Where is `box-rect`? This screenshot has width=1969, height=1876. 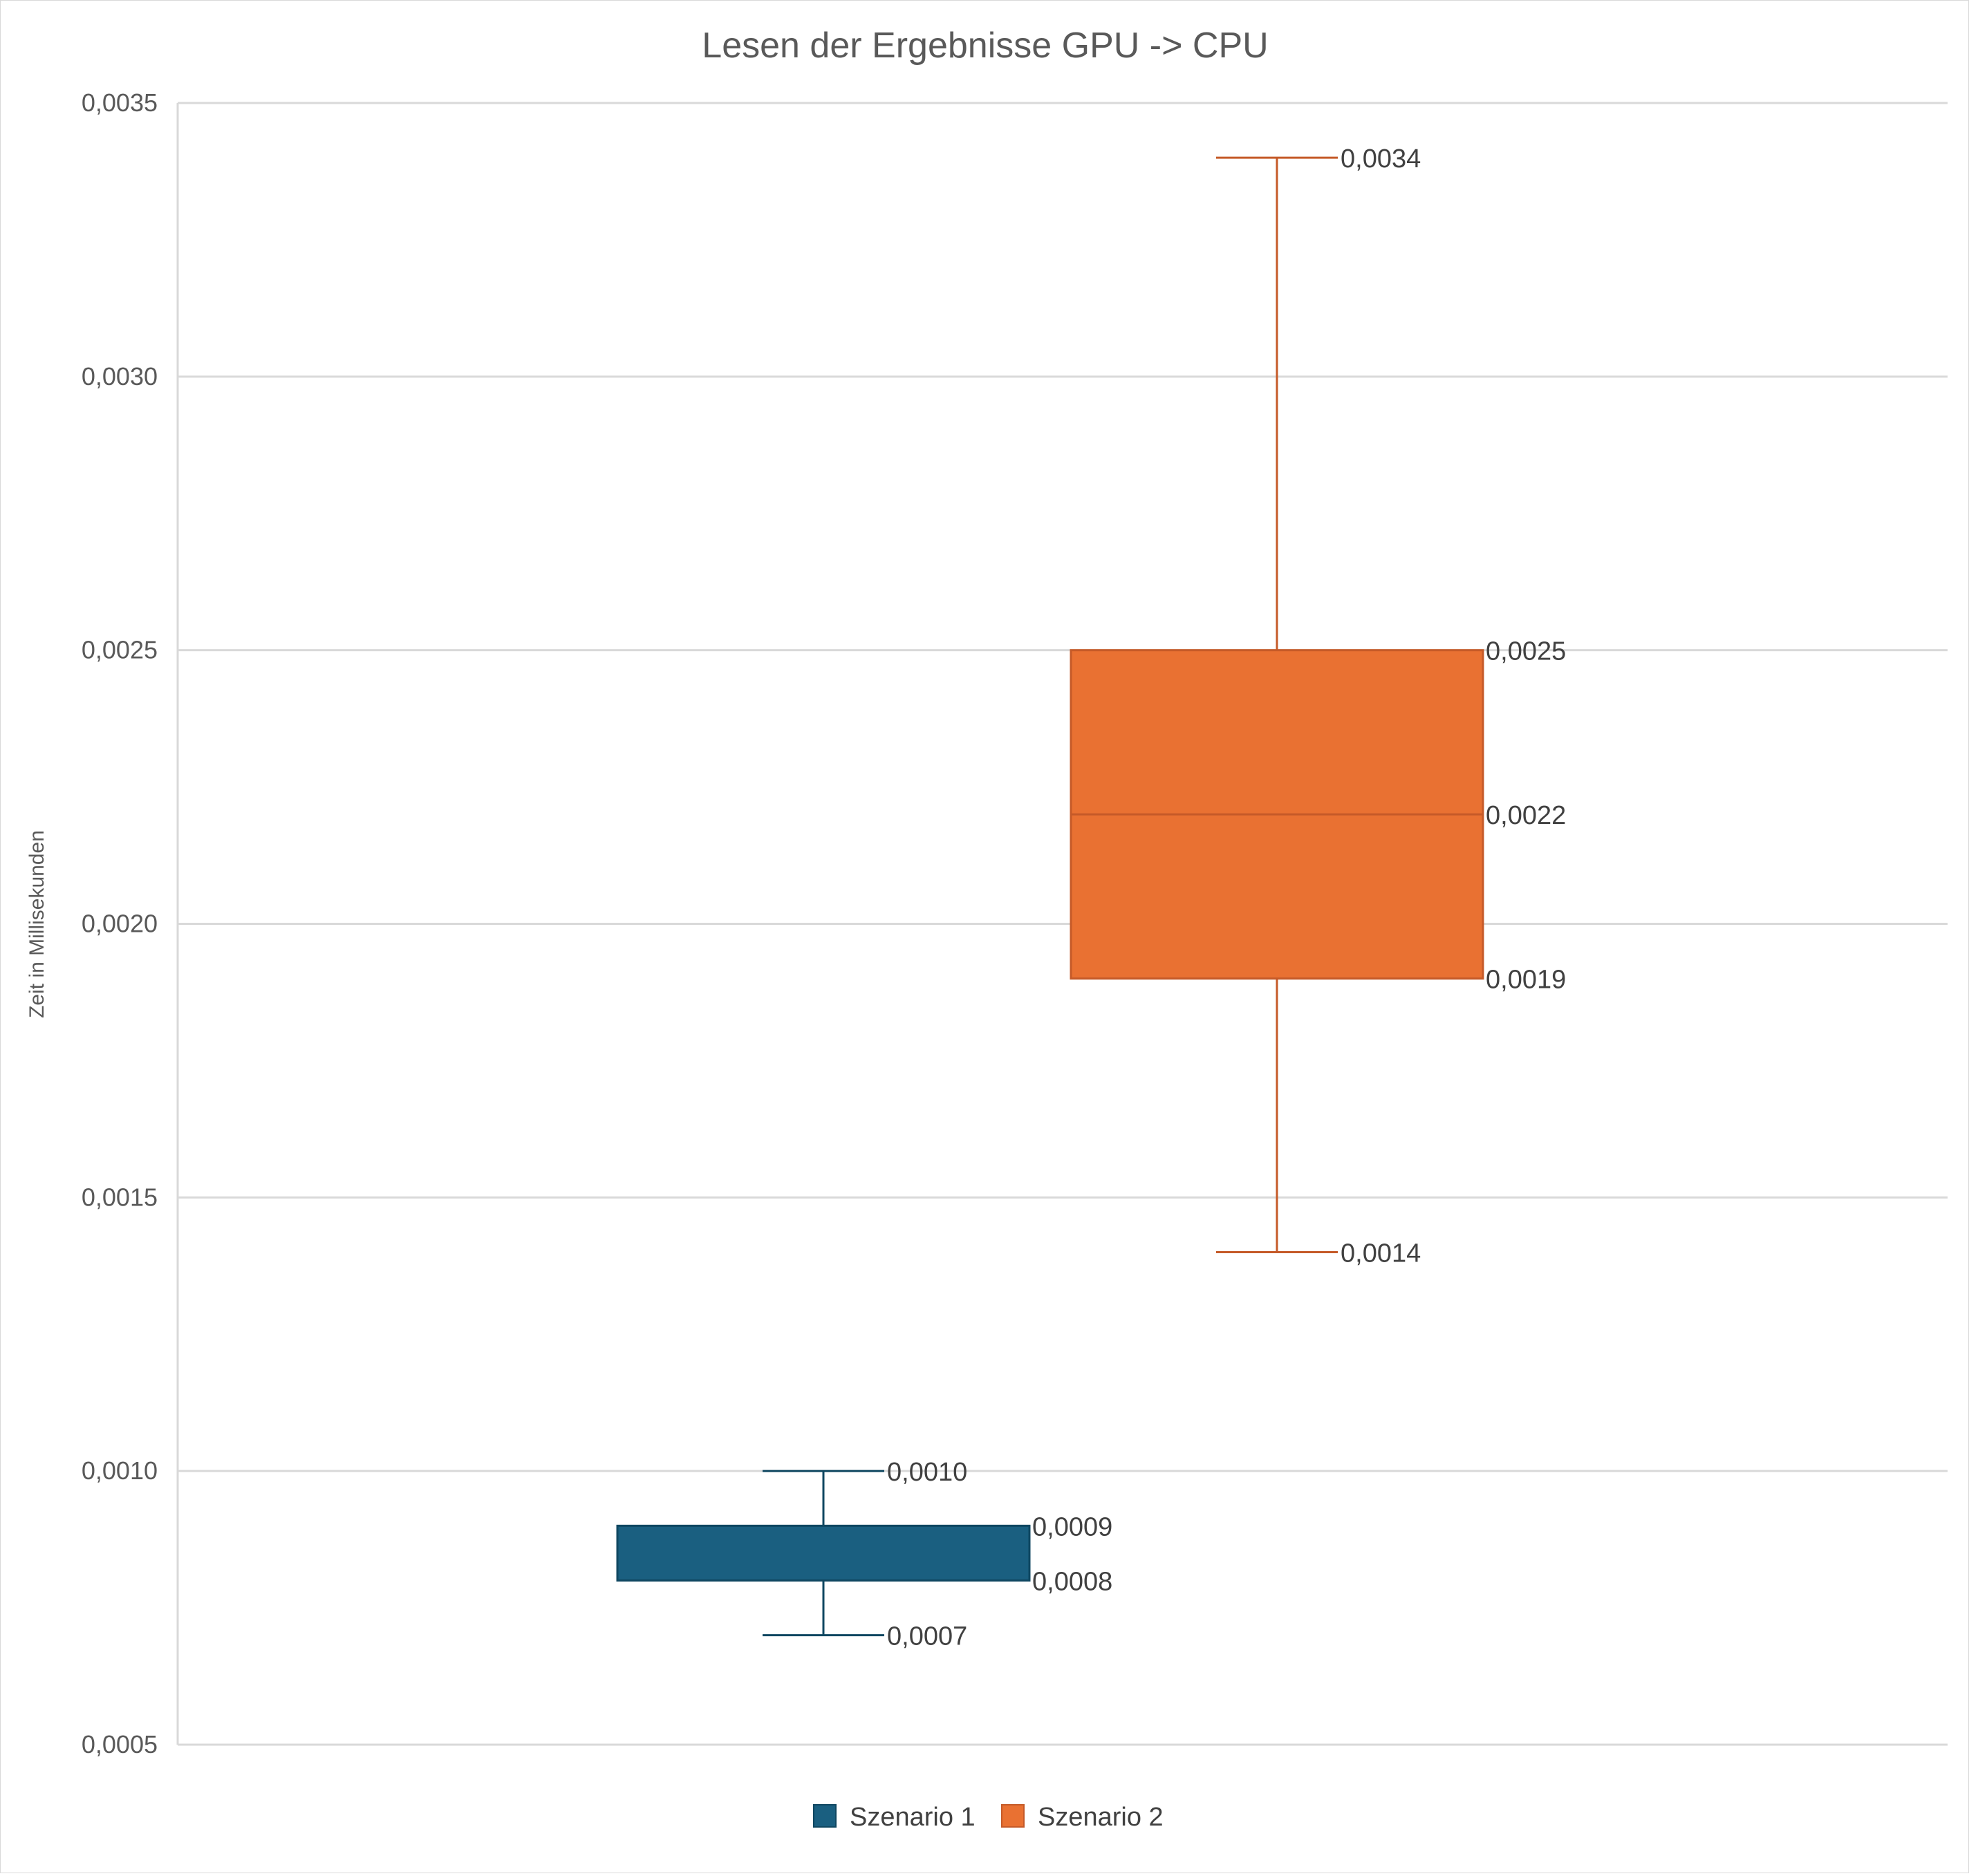 box-rect is located at coordinates (823, 1553).